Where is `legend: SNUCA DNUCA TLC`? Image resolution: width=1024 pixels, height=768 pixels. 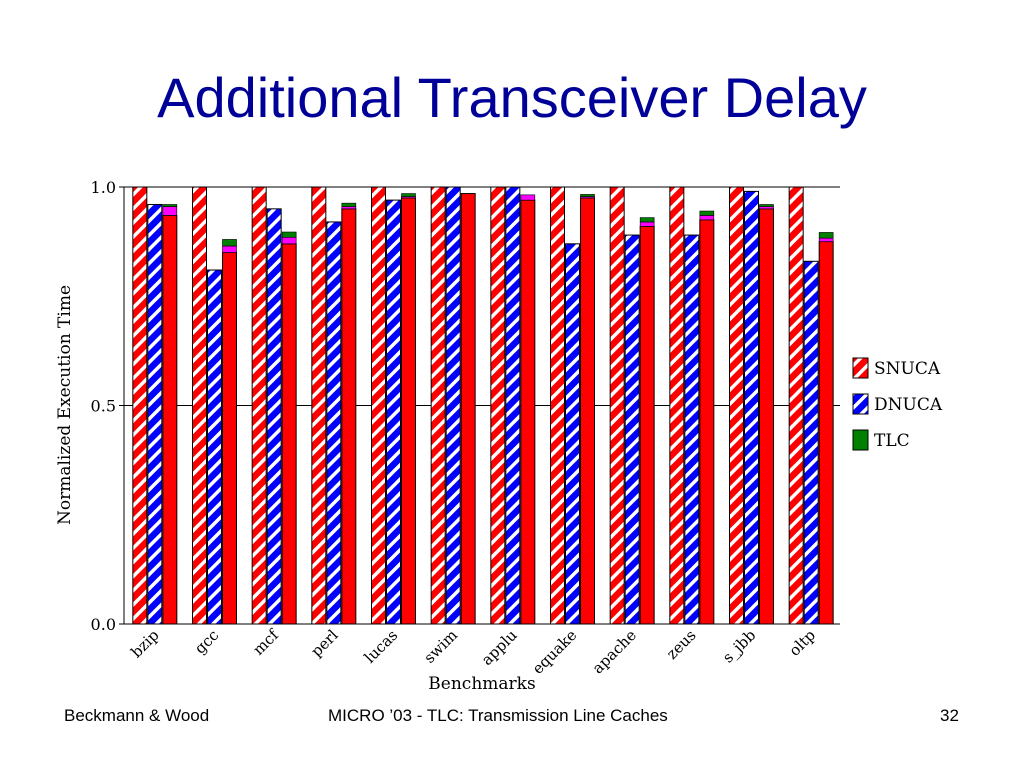 legend: SNUCA DNUCA TLC is located at coordinates (897, 404).